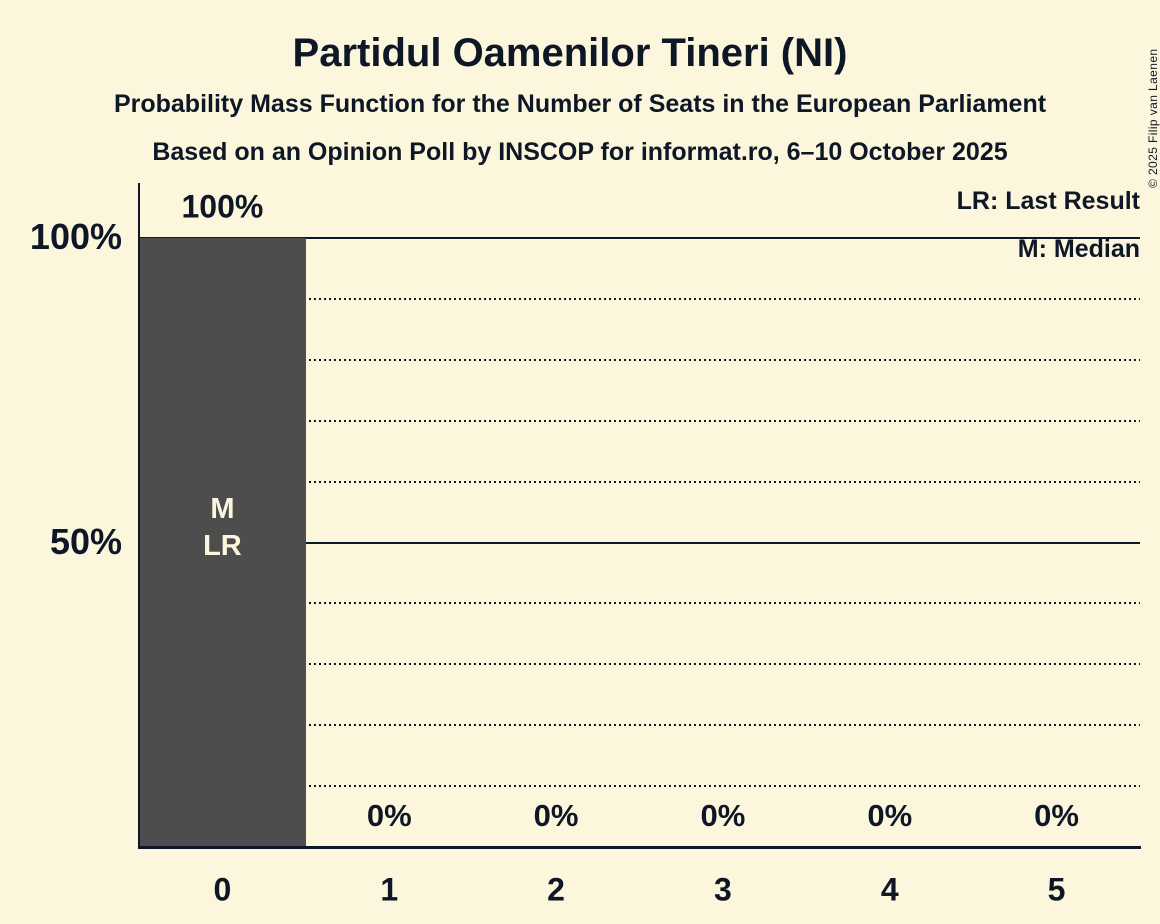 The height and width of the screenshot is (924, 1160). Describe the element at coordinates (139, 516) in the screenshot. I see `y-axis-line` at that location.